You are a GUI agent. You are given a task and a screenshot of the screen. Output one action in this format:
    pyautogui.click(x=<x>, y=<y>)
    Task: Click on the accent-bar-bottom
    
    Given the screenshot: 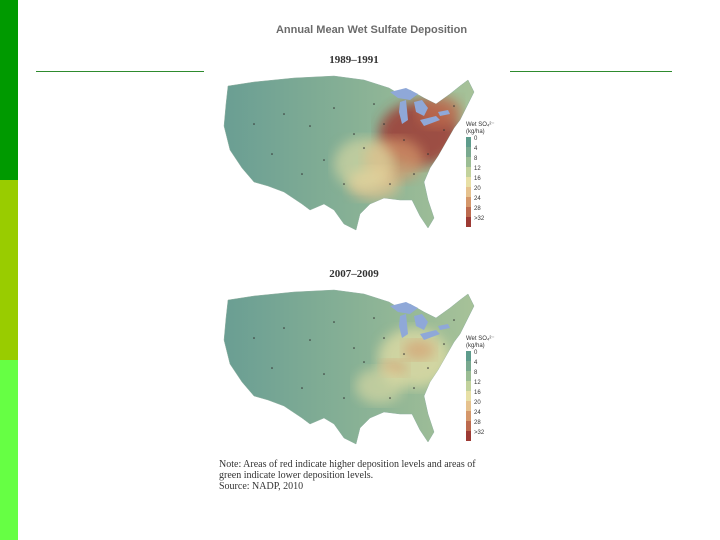 What is the action you would take?
    pyautogui.click(x=9, y=450)
    